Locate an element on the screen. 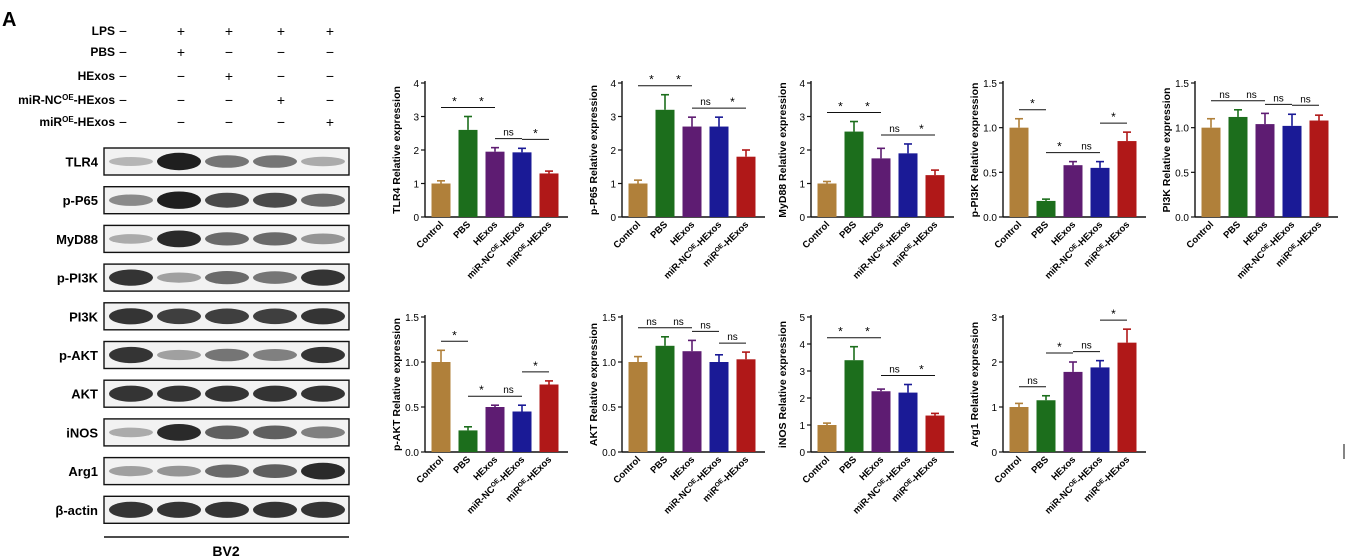 Image resolution: width=1347 pixels, height=559 pixels. cell-line-label: BV2 is located at coordinates (225, 551).